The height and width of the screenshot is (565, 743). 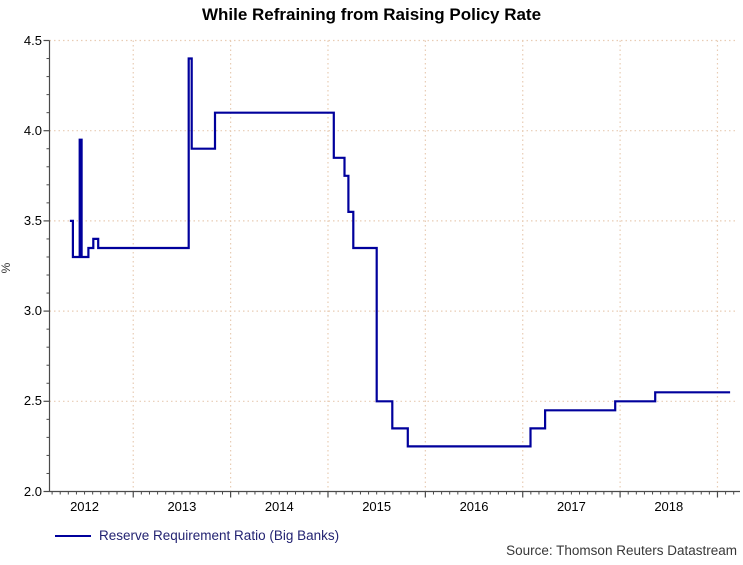 What do you see at coordinates (571, 506) in the screenshot?
I see `x-tick-label: 2017` at bounding box center [571, 506].